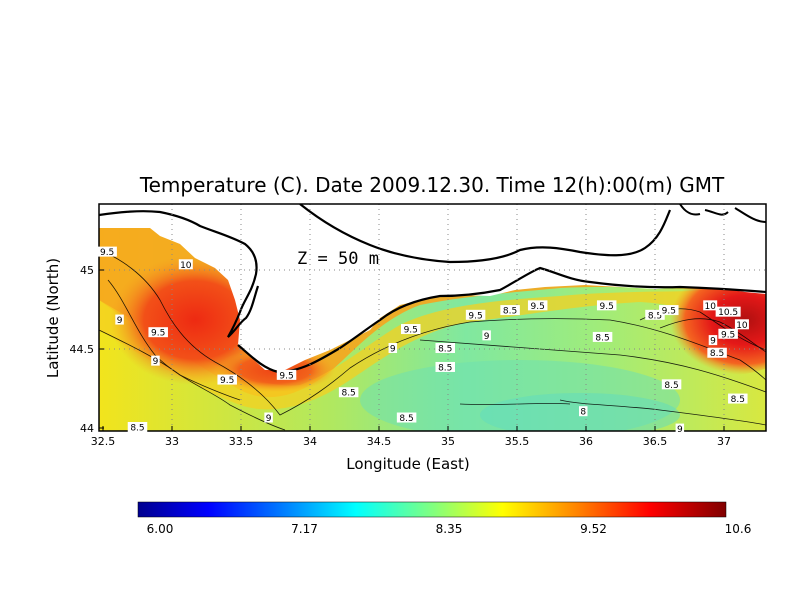 This screenshot has height=600, width=800. Describe the element at coordinates (411, 437) in the screenshot. I see `x-axis-ticks: 32.5 33 33.5 34 34.5 35 35.5 36 36.5 37` at that location.